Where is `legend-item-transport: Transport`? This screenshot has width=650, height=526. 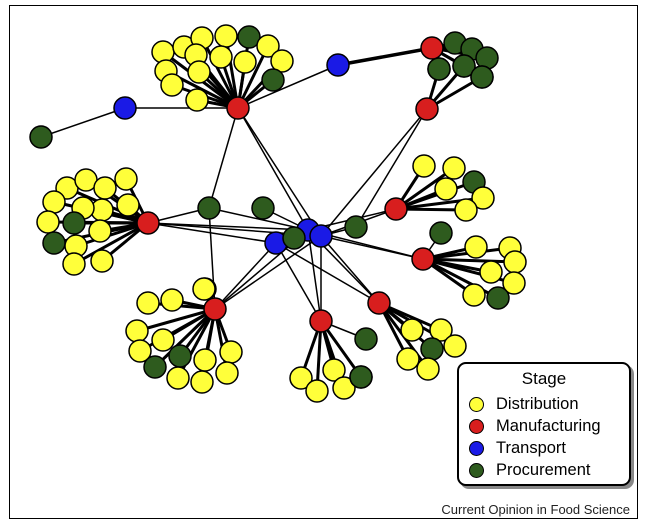
legend-item-transport: Transport is located at coordinates (517, 448).